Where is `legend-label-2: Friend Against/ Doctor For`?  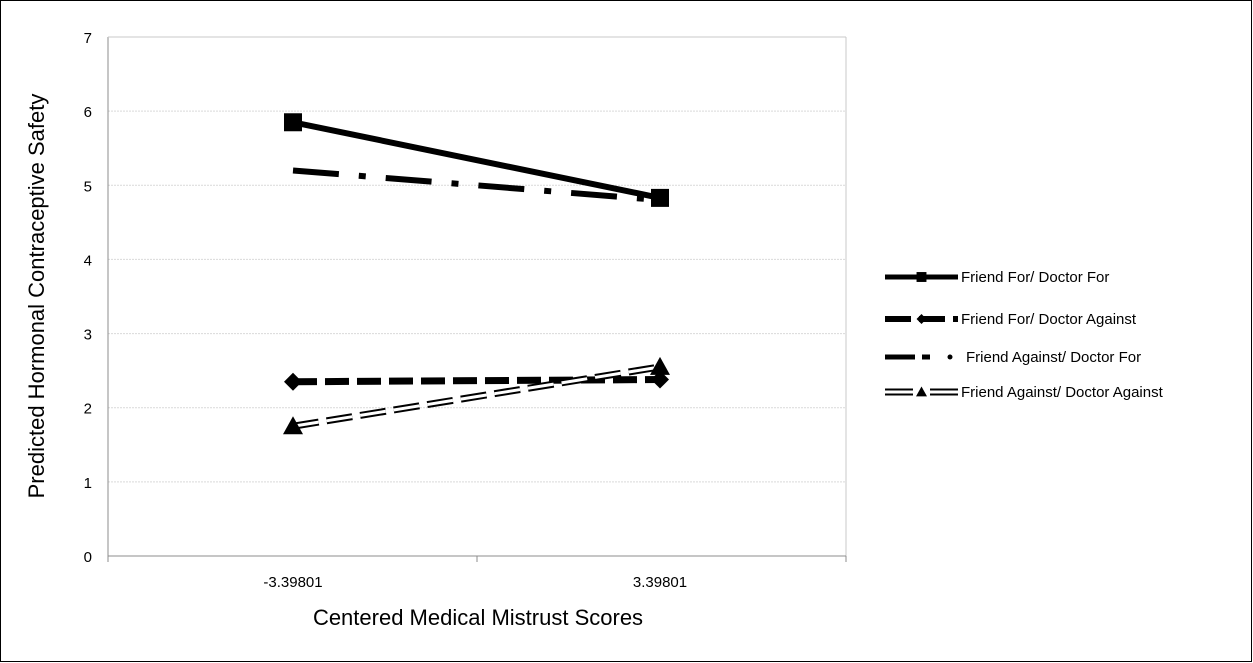 legend-label-2: Friend Against/ Doctor For is located at coordinates (1053, 357).